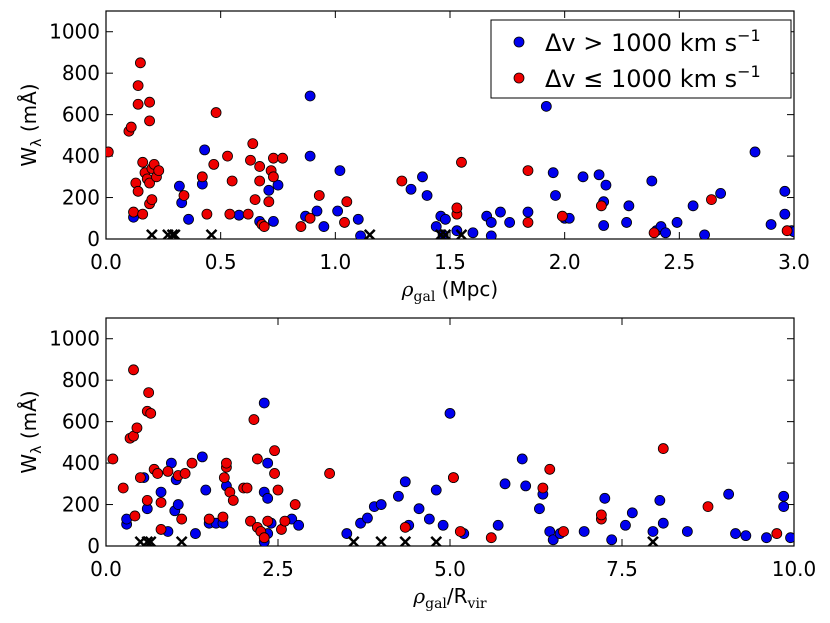 Image resolution: width=830 pixels, height=623 pixels. Describe the element at coordinates (653, 77) in the screenshot. I see `legend-label: Δv ≤ 1000 km s−1` at that location.